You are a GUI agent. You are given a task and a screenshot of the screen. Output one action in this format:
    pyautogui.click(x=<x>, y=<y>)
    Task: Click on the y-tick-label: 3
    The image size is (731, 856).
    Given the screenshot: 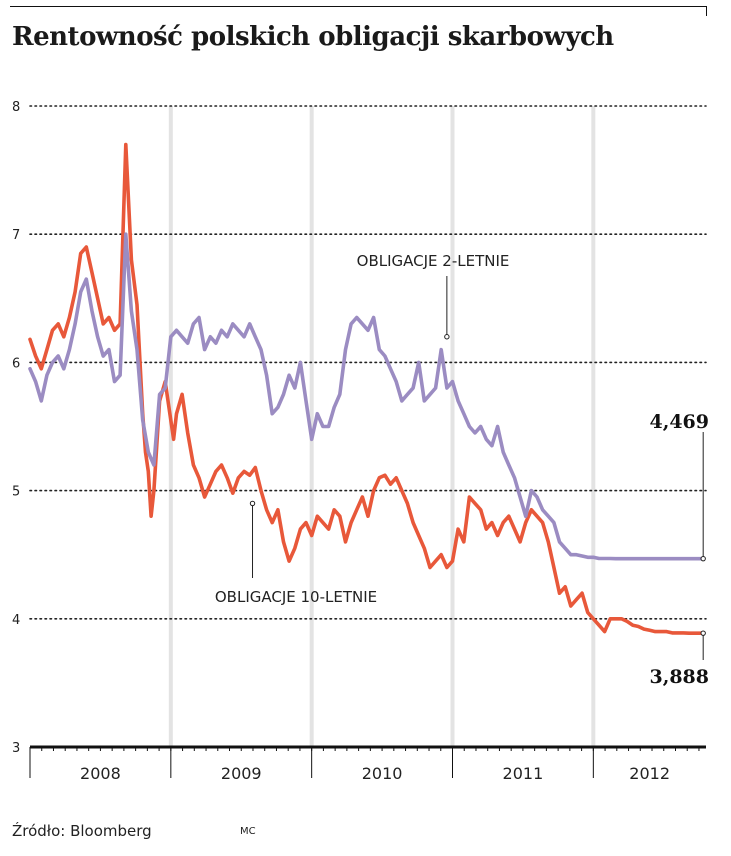 What is the action you would take?
    pyautogui.click(x=16, y=748)
    